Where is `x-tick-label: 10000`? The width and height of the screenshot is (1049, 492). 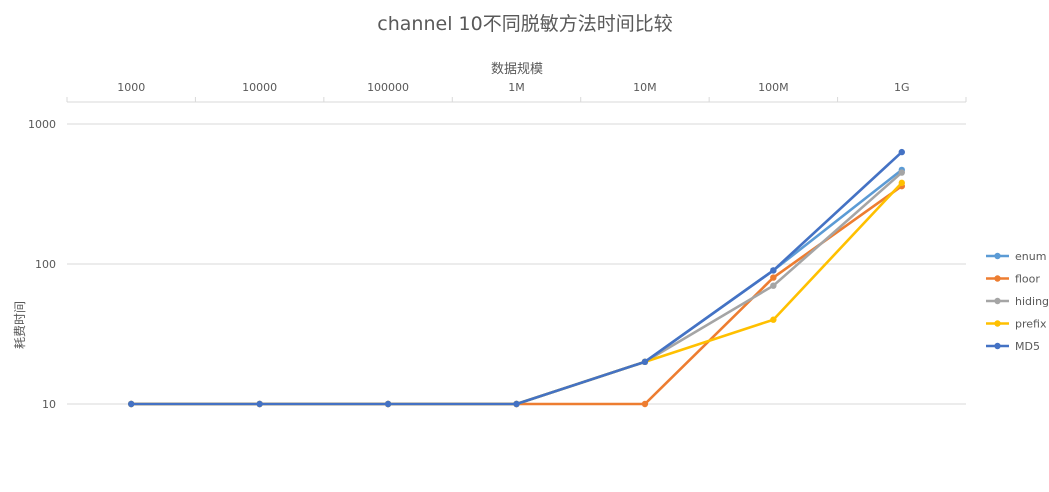 x-tick-label: 10000 is located at coordinates (259, 87).